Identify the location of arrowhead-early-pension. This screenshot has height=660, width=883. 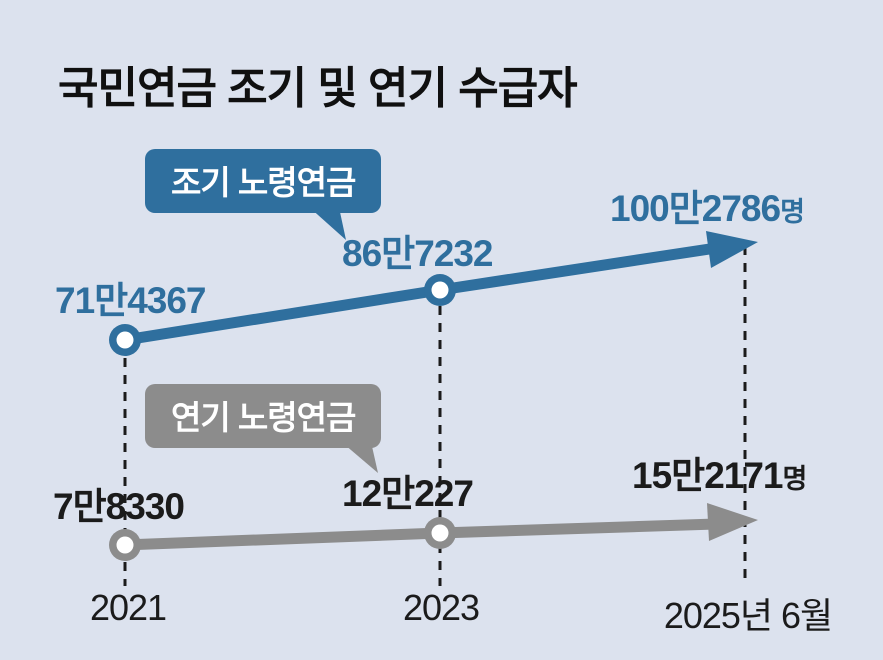
(732, 249).